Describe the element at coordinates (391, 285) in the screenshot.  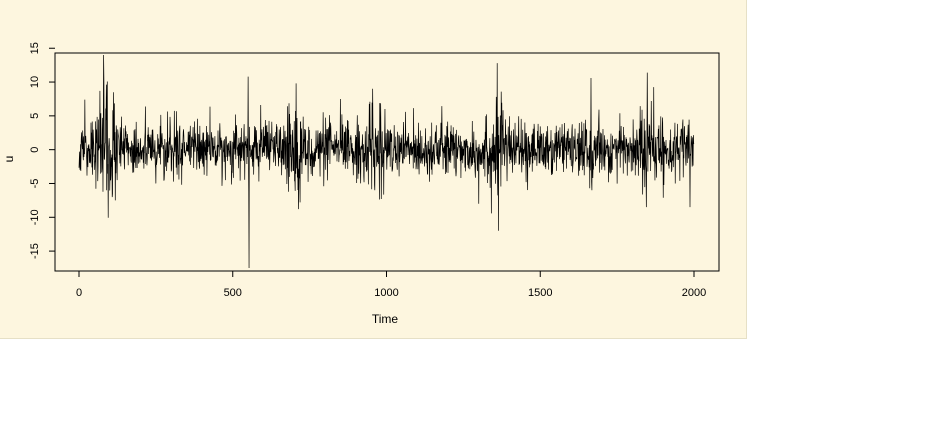
I see `x-axis: 0 500 1000 1500 2000` at that location.